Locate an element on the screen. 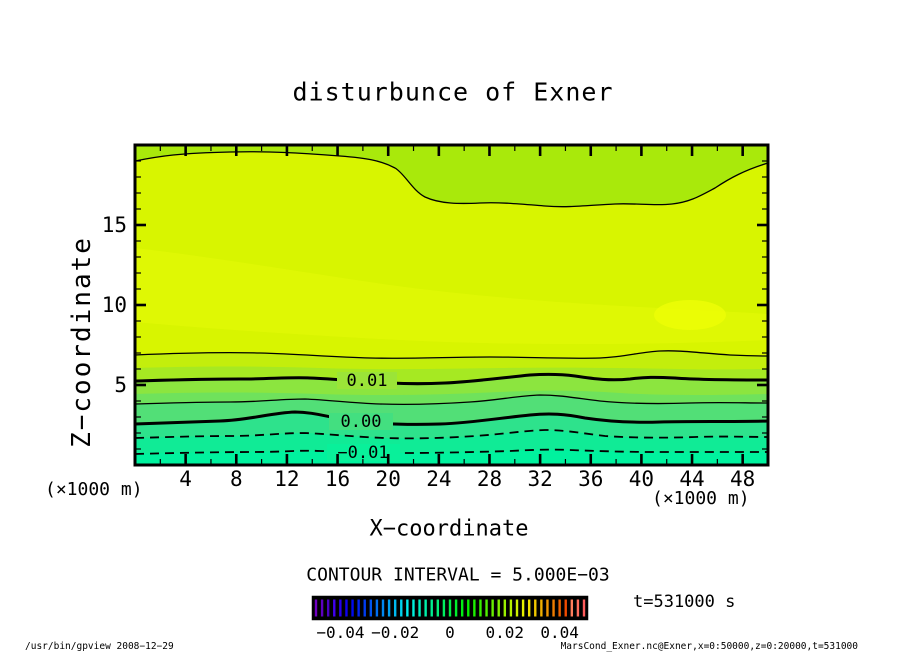 This screenshot has height=654, width=904. x-tick-label: 44 is located at coordinates (691, 479).